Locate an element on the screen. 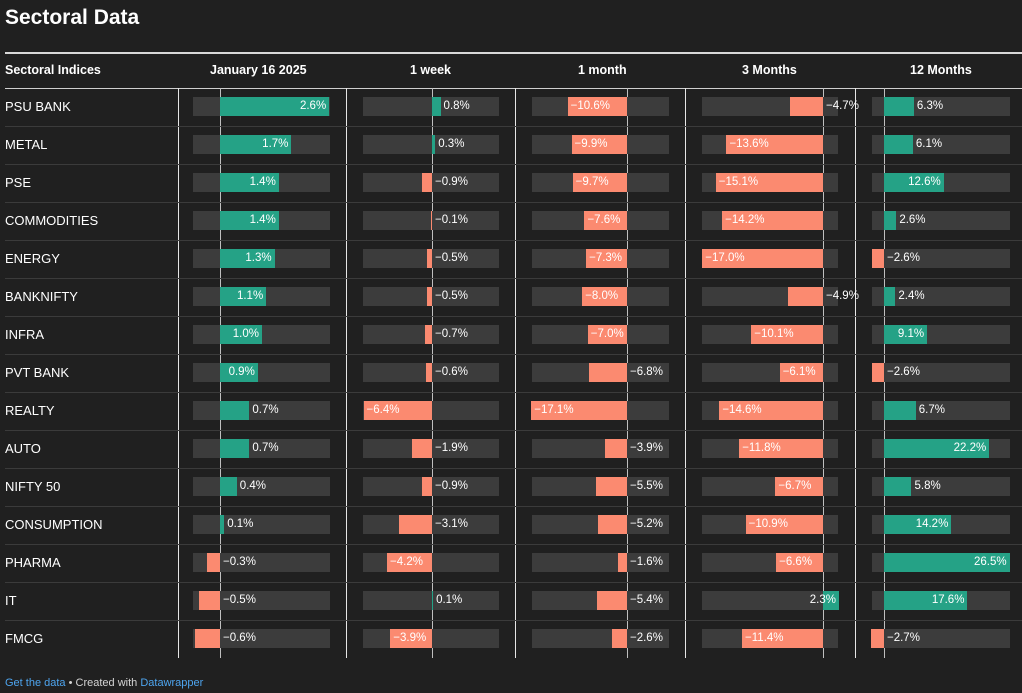 The image size is (1022, 693). value-label: −6.6% is located at coordinates (796, 562).